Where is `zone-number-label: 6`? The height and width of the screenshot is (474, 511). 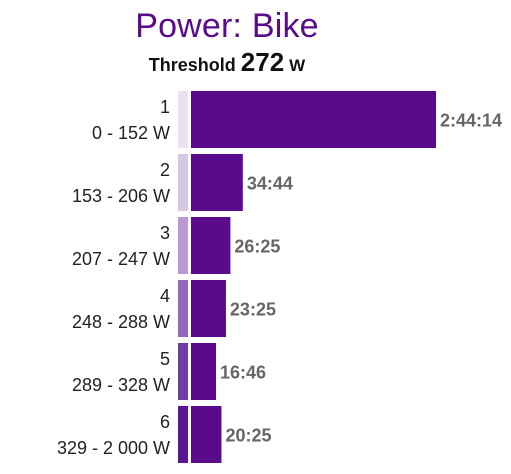 zone-number-label: 6 is located at coordinates (165, 422).